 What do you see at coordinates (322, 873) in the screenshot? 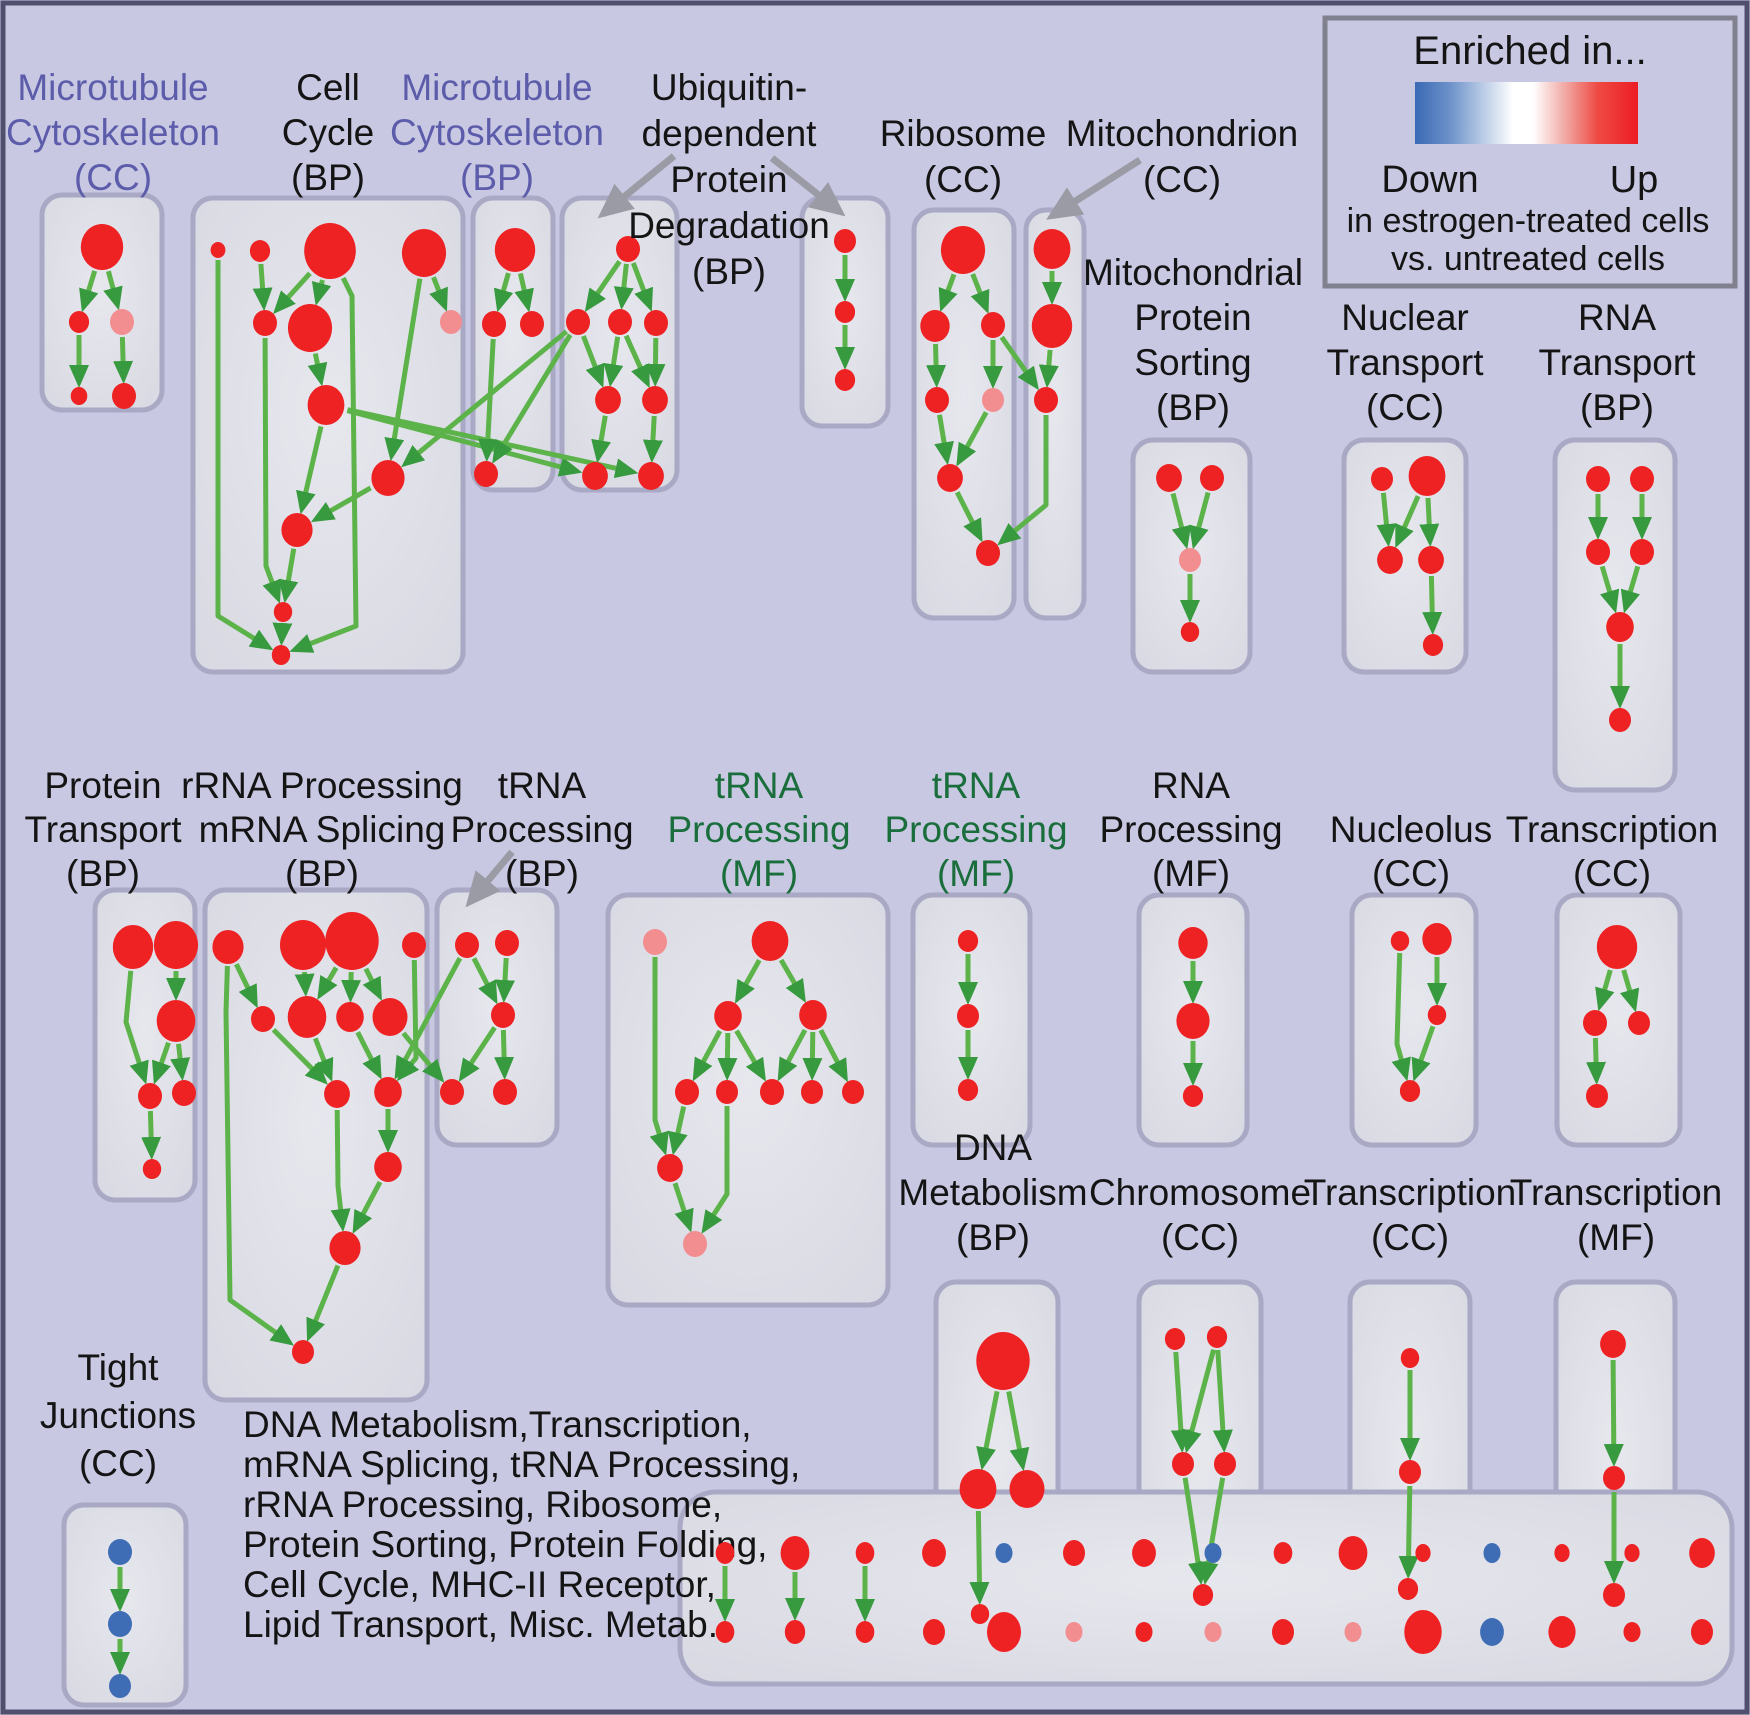
I see `go-term-label-rrna-mrna: (BP)` at bounding box center [322, 873].